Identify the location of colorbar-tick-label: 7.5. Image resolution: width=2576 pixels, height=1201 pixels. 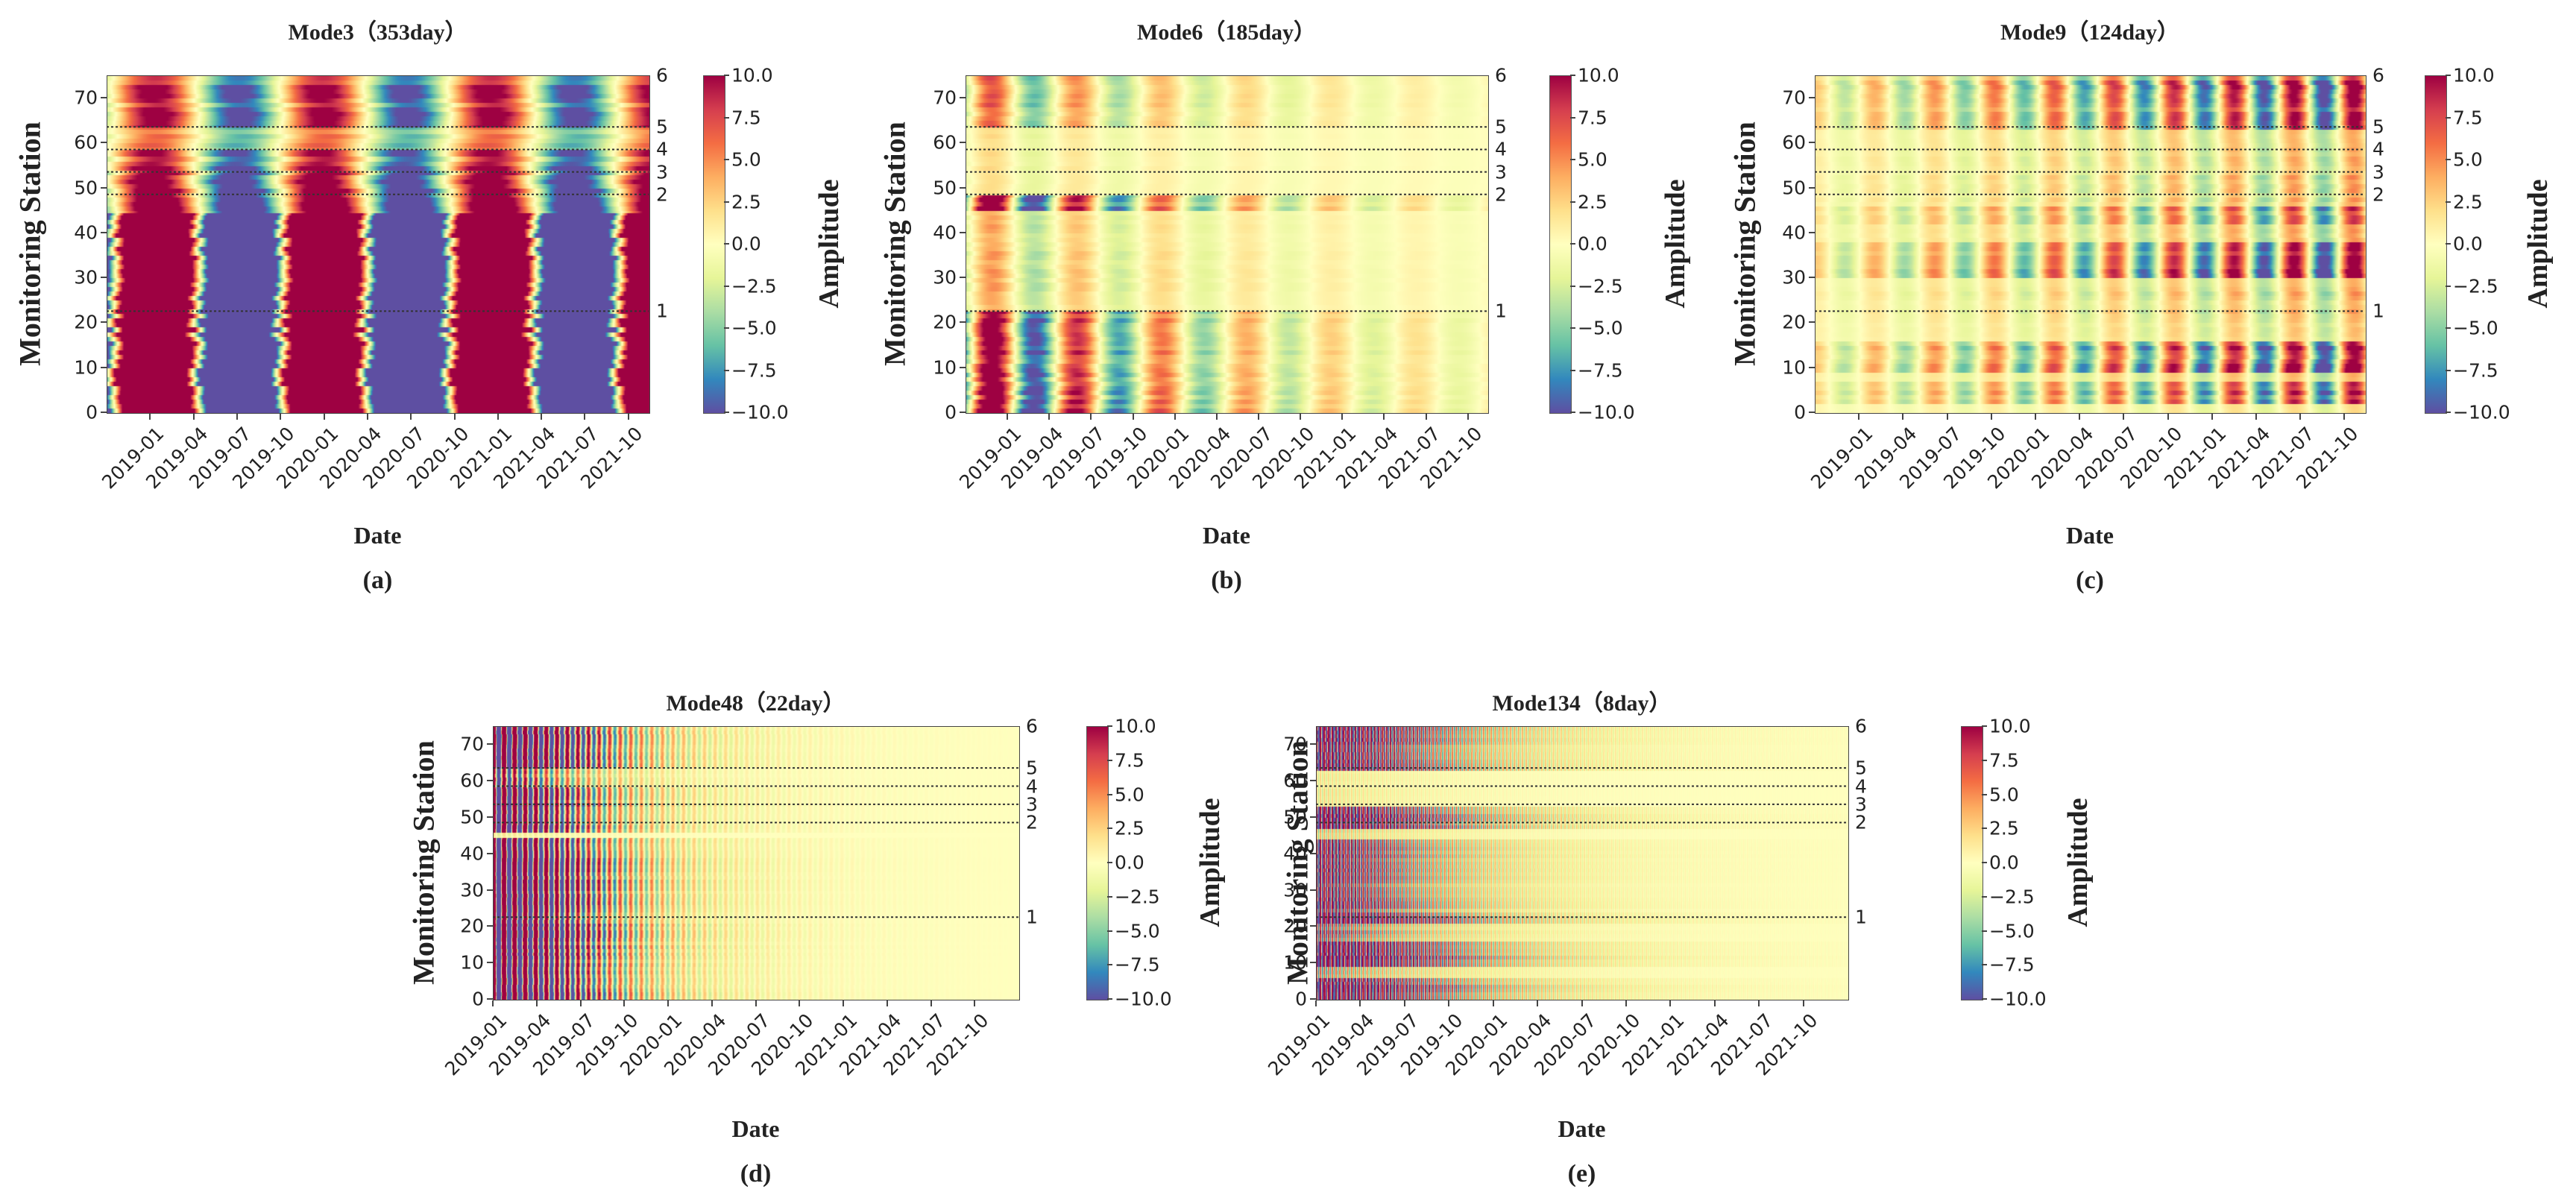
(2468, 118).